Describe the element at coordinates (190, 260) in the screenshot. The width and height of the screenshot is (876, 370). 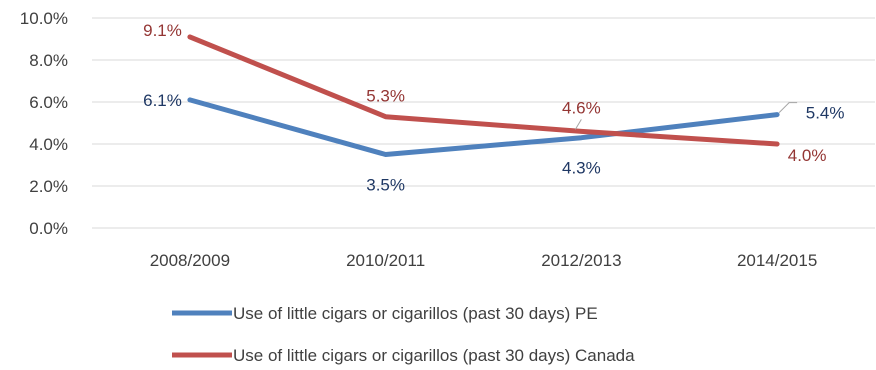
I see `x-tick-label: 2008/2009` at that location.